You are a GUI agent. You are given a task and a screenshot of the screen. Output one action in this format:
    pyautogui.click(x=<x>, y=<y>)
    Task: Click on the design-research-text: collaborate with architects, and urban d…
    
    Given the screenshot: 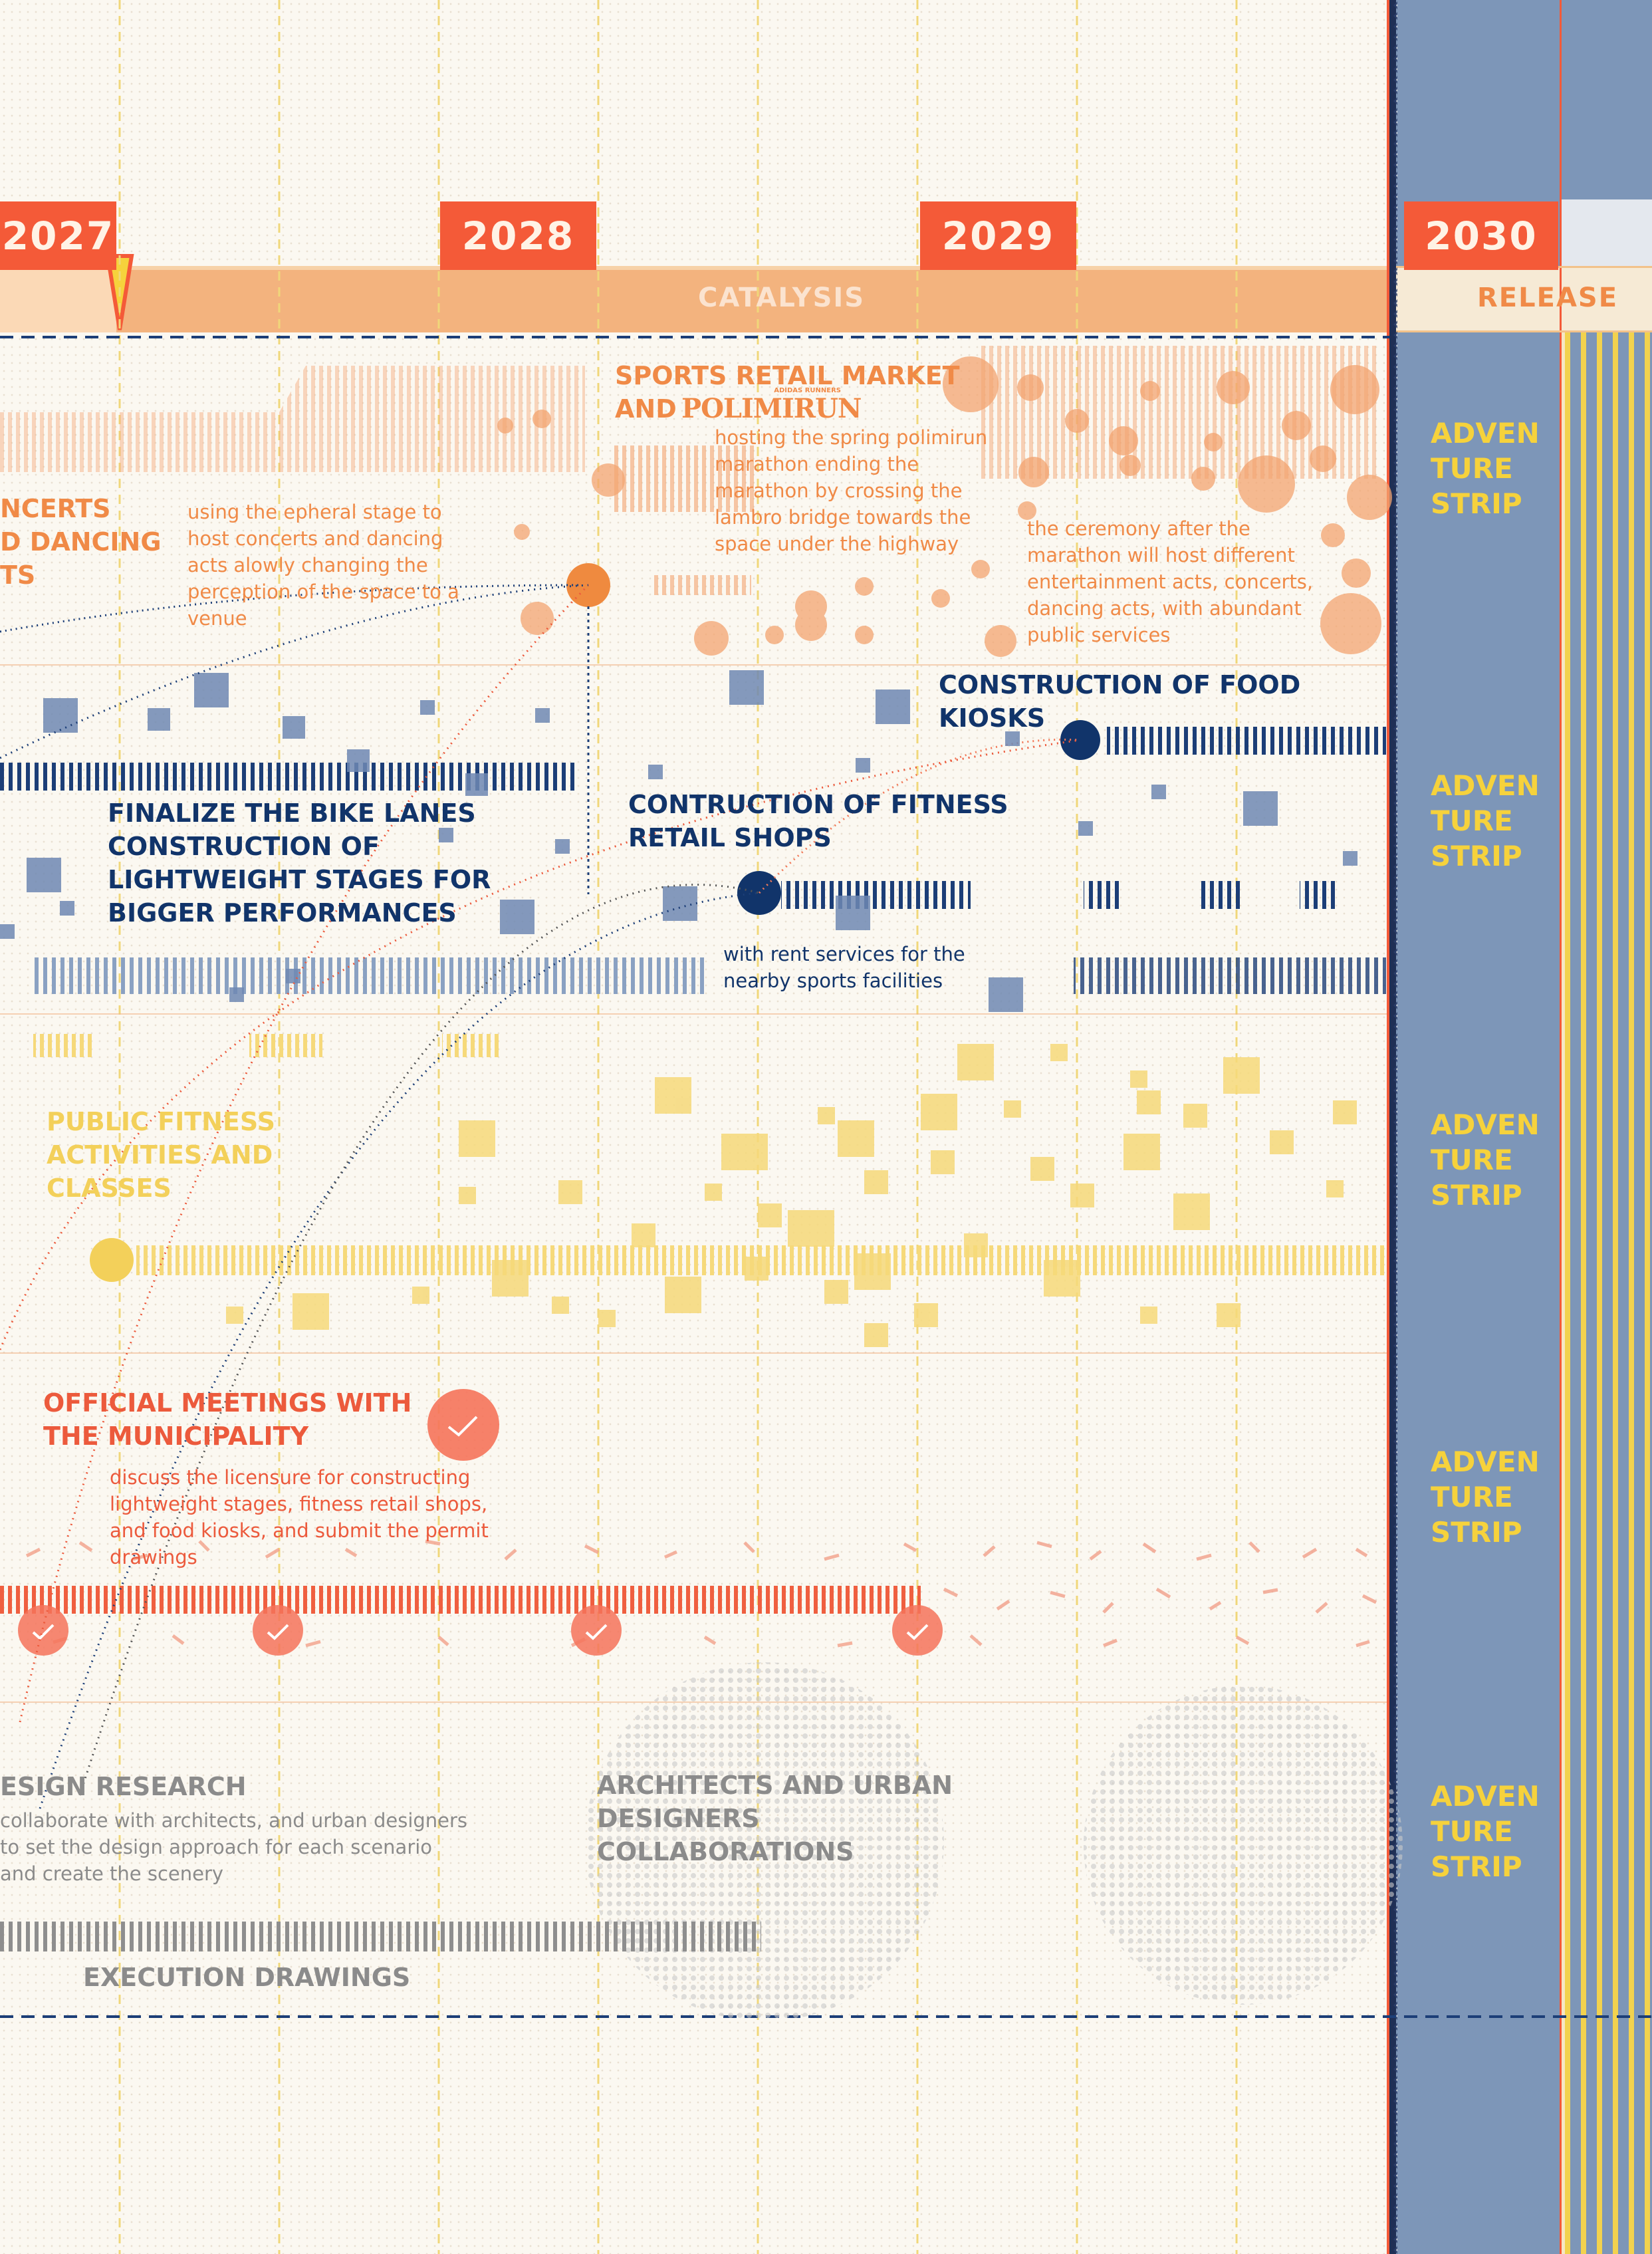 What is the action you would take?
    pyautogui.click(x=234, y=1847)
    